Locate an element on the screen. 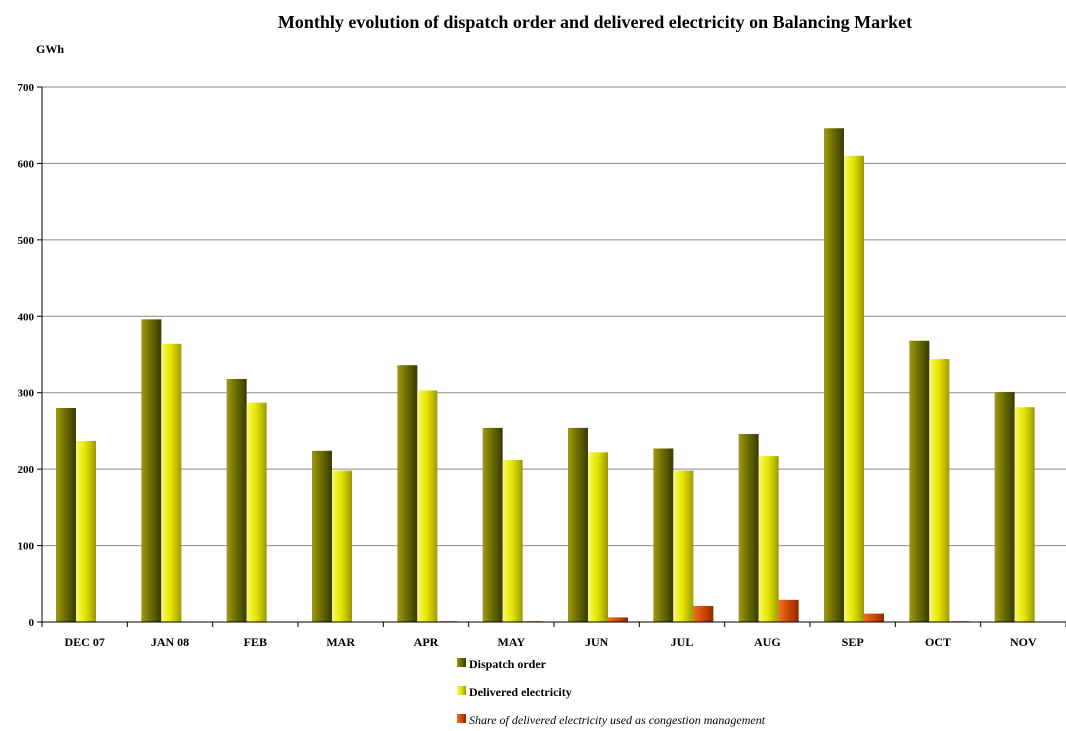 The height and width of the screenshot is (731, 1066). x-tick-label: NOV is located at coordinates (1023, 642).